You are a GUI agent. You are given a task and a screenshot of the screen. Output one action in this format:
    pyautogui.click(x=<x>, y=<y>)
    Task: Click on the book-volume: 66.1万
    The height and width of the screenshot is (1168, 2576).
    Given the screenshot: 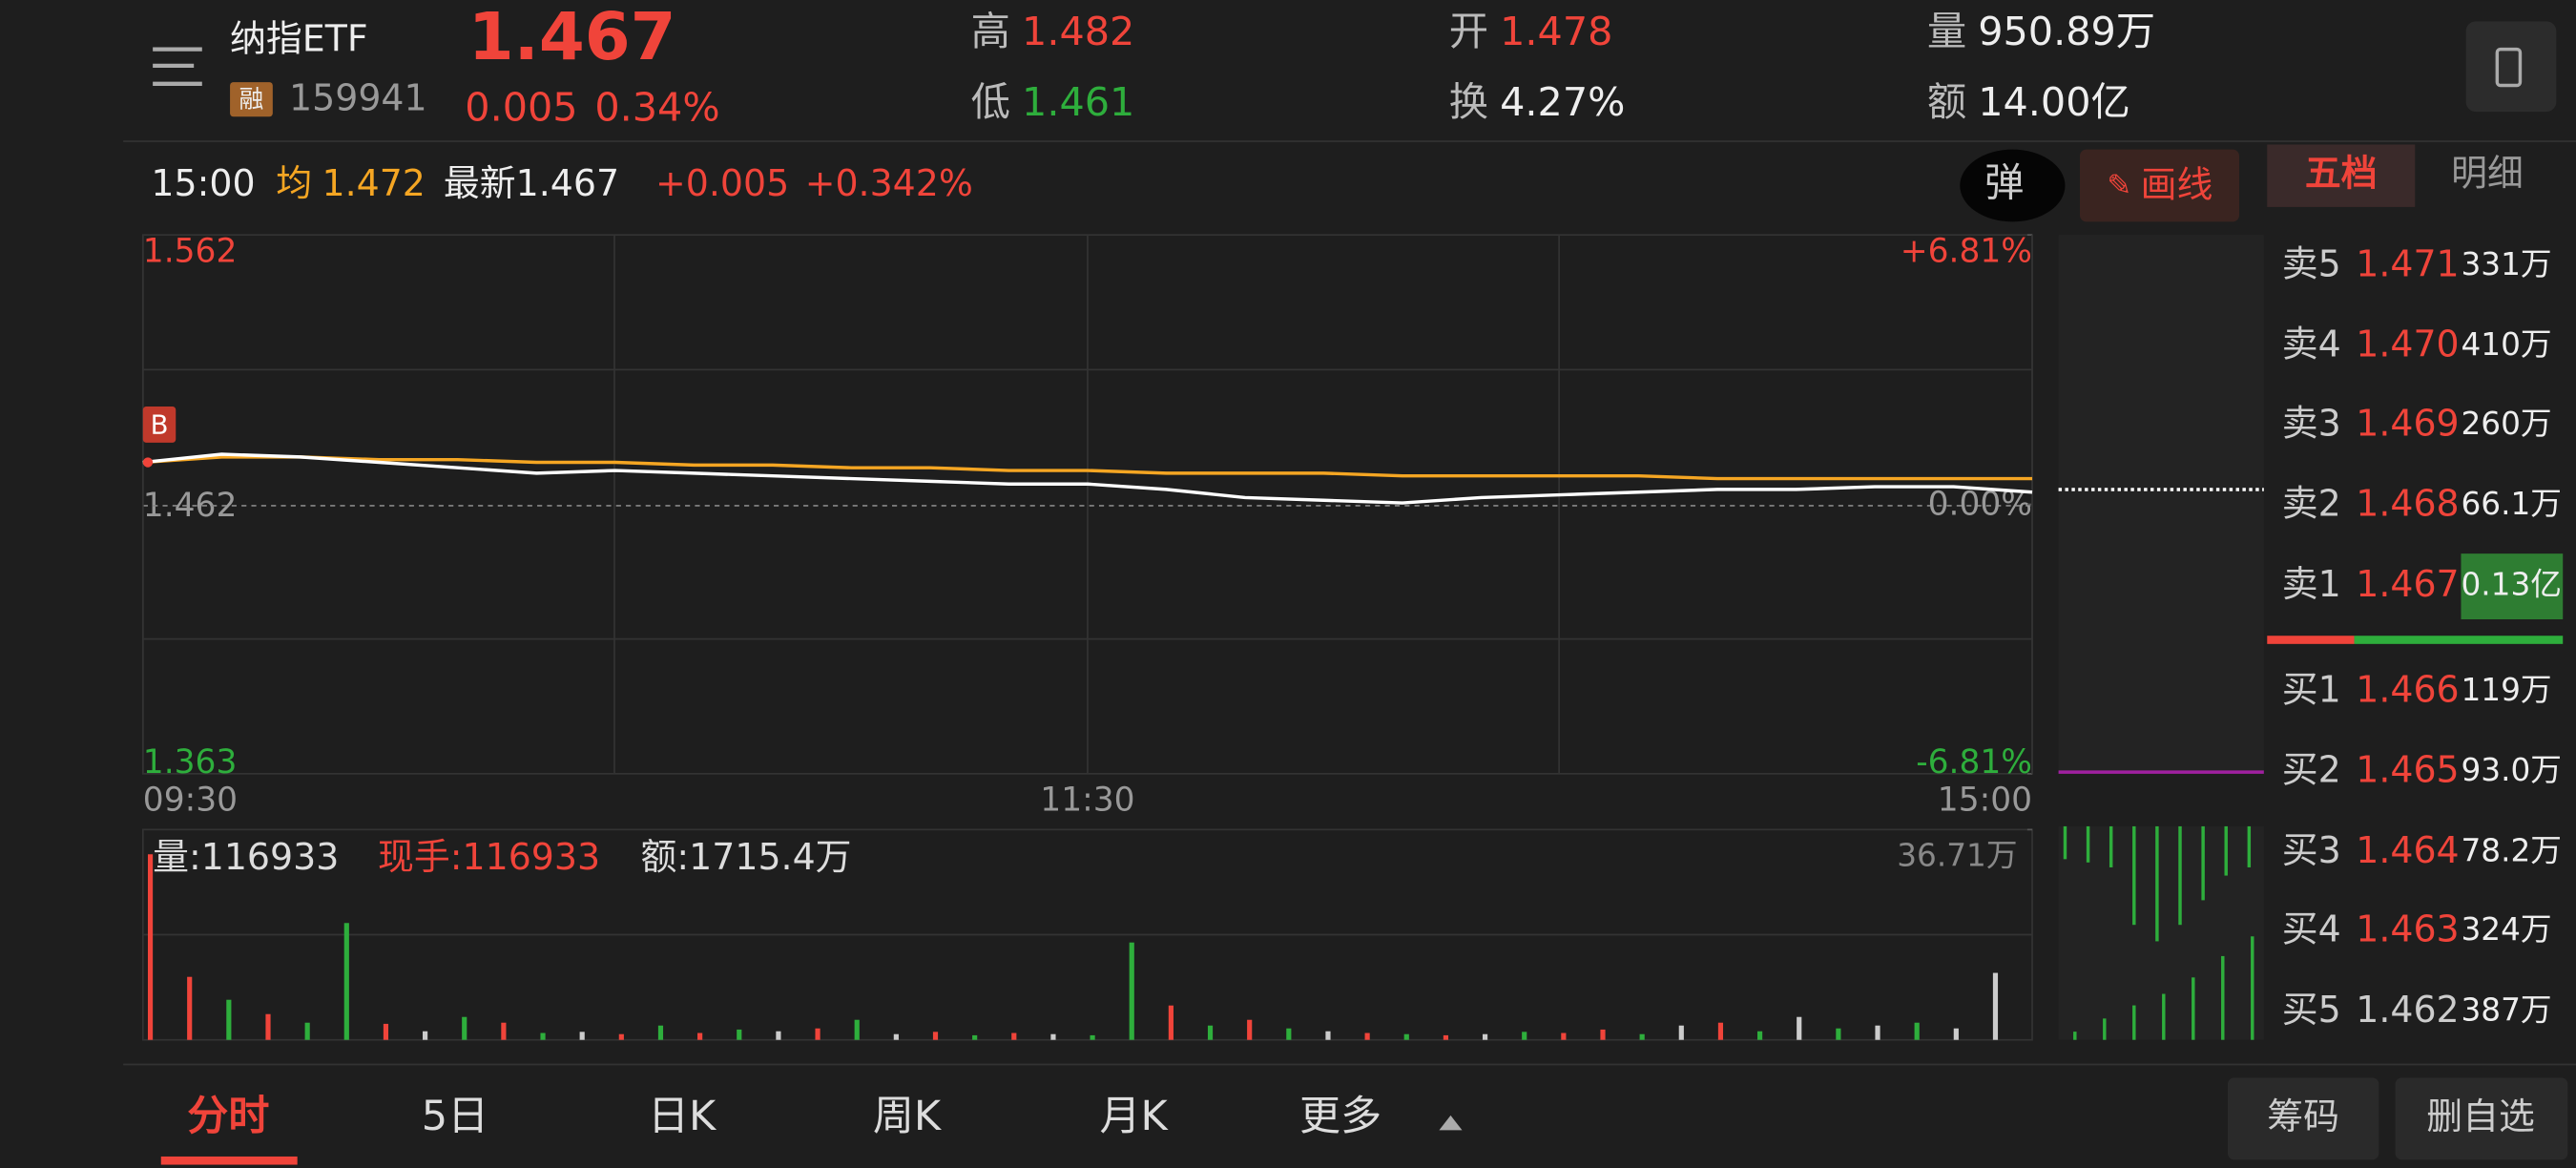 What is the action you would take?
    pyautogui.click(x=2511, y=504)
    